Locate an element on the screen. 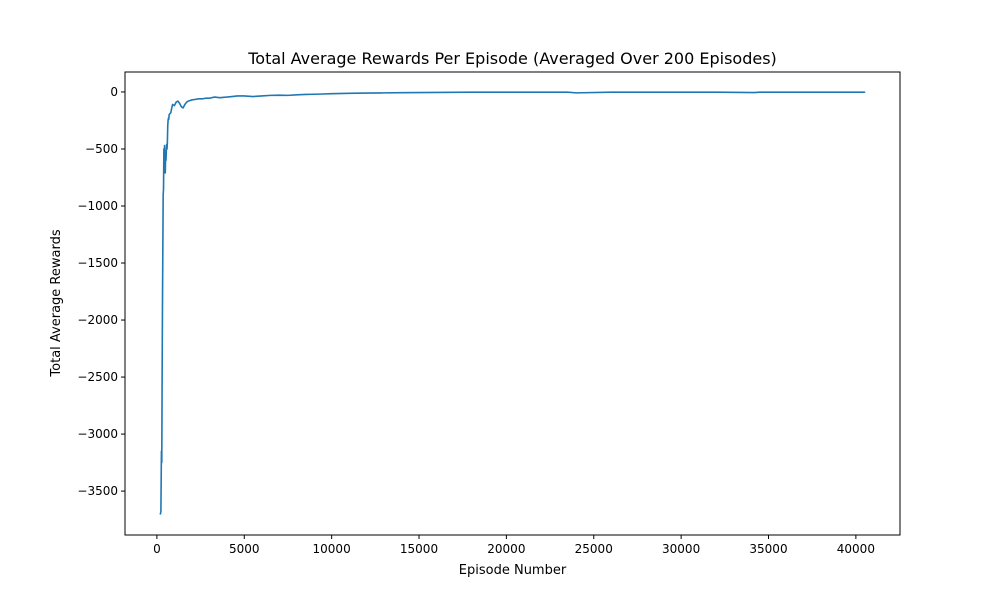 This screenshot has height=604, width=1000. y-tick-label: −500 is located at coordinates (101, 149).